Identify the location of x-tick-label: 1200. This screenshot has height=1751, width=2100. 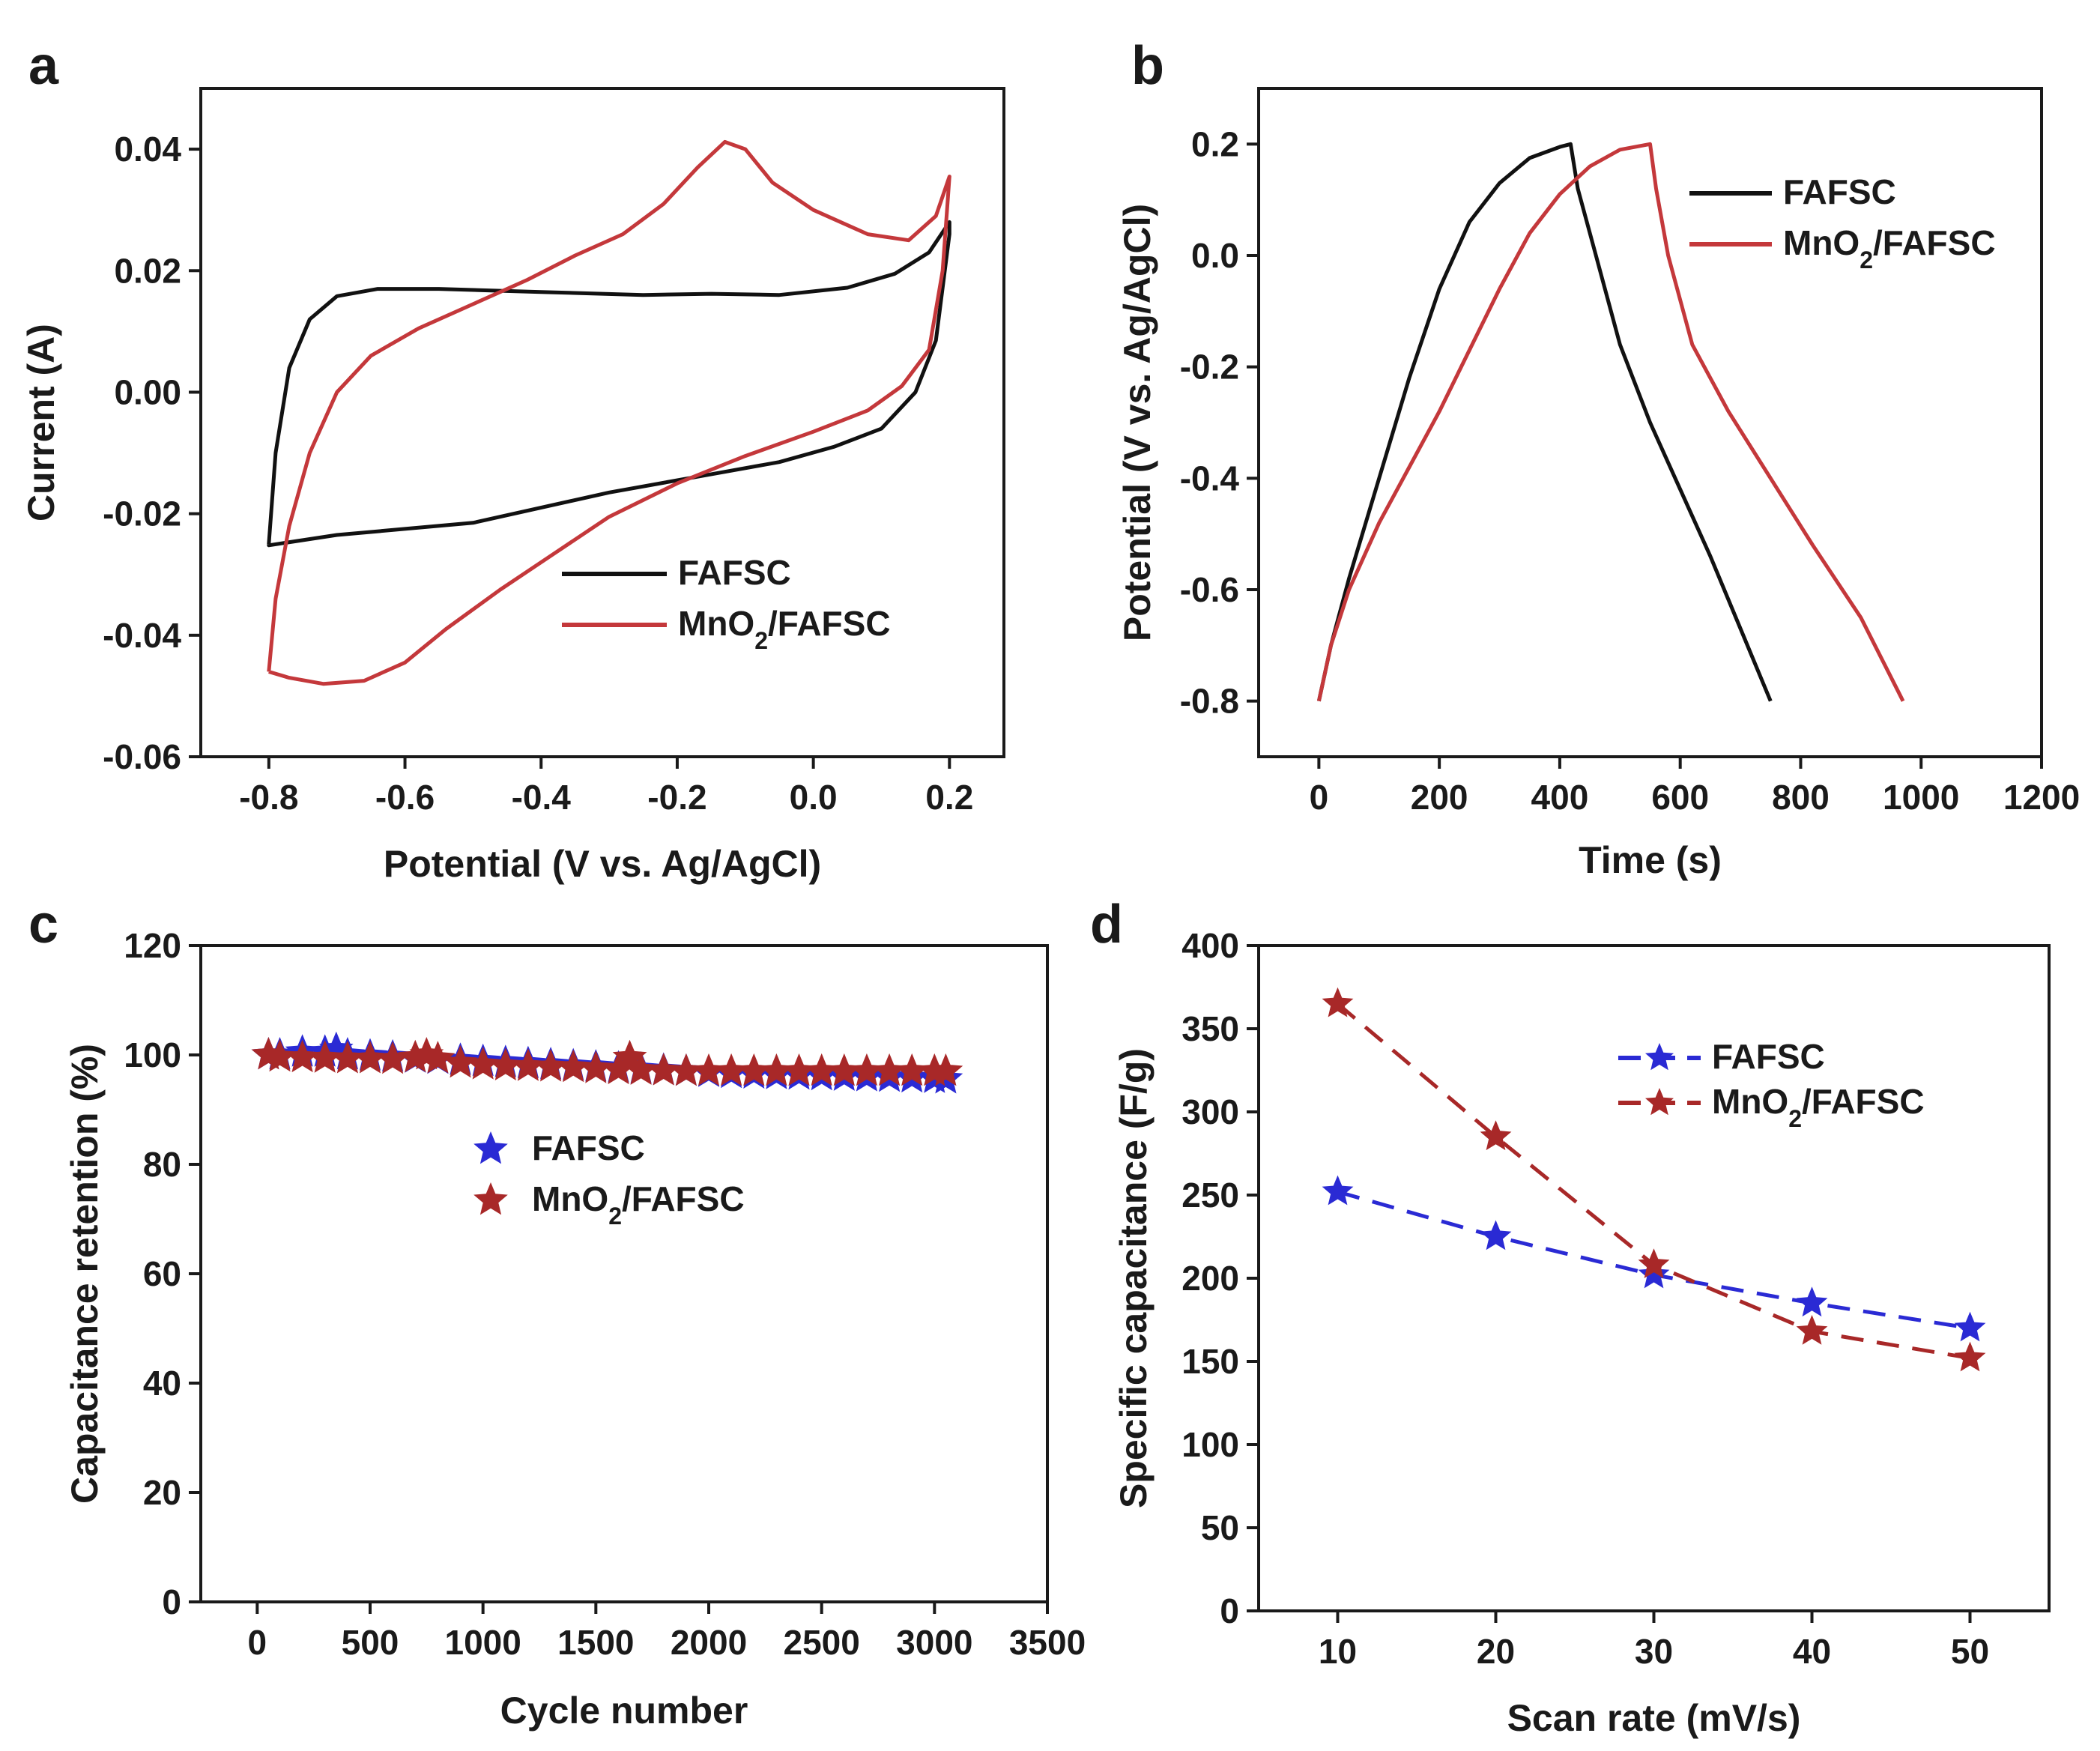
(2041, 797).